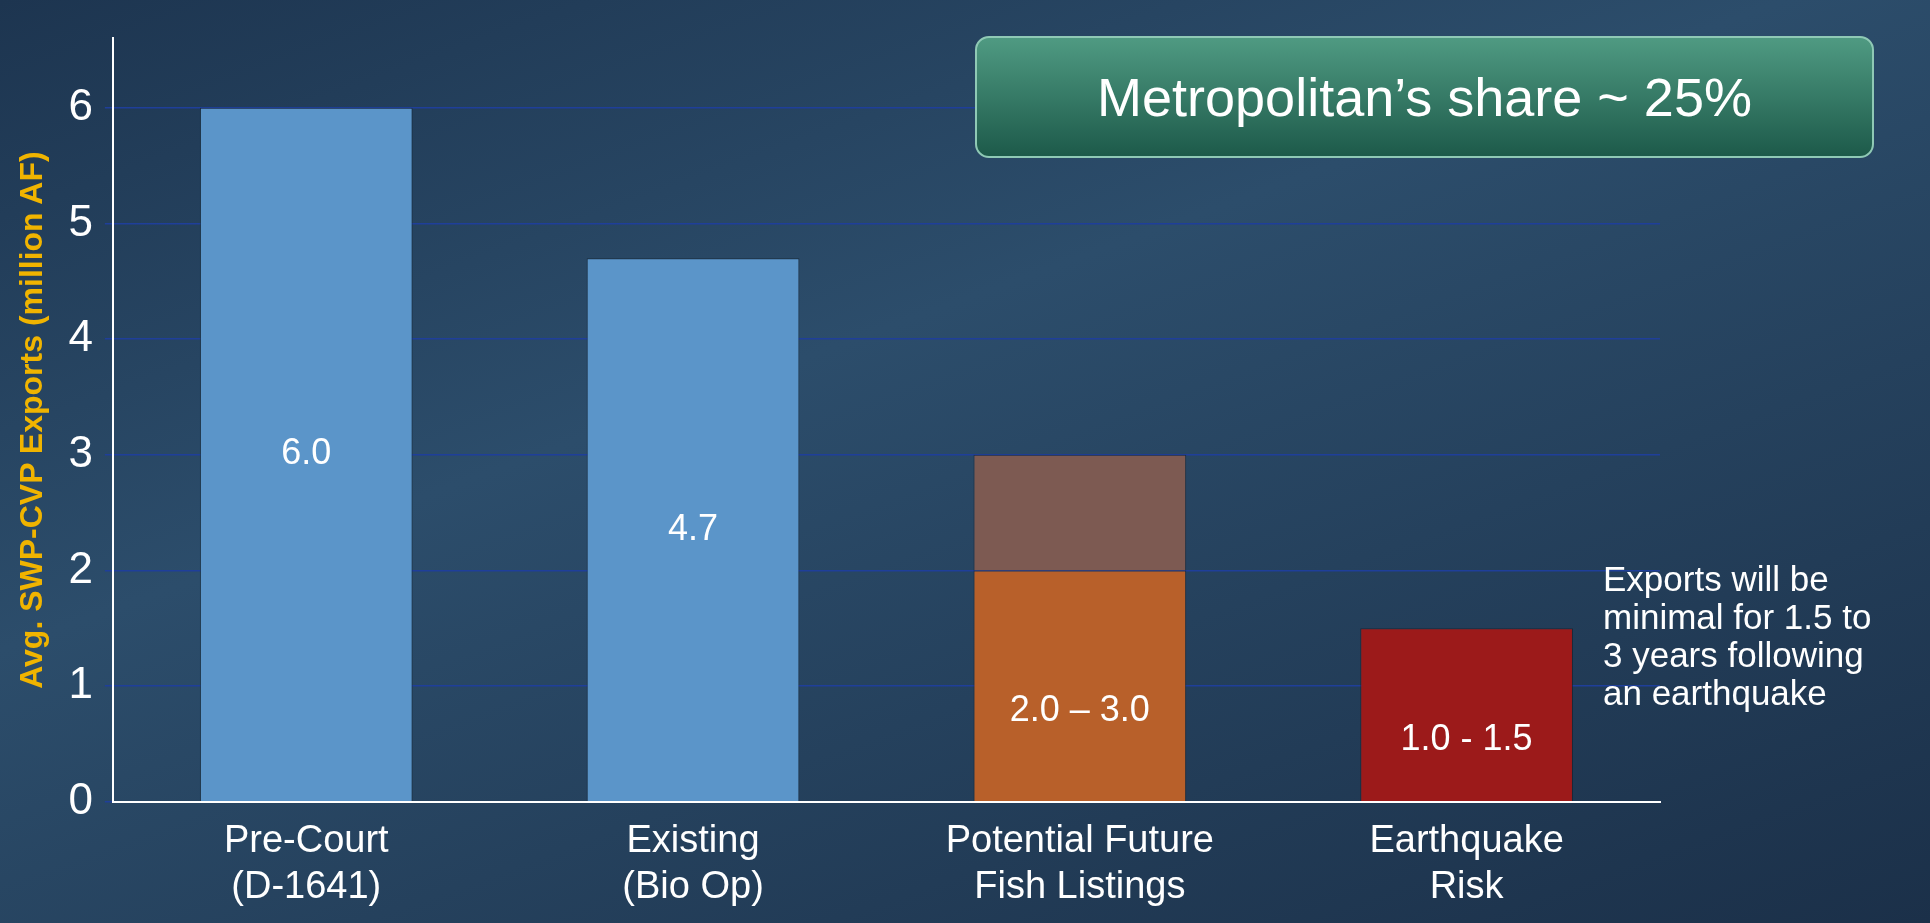 The height and width of the screenshot is (923, 1930). Describe the element at coordinates (31, 420) in the screenshot. I see `y-axis-title: Avg. SWP-CVP Exports (million AF)` at that location.